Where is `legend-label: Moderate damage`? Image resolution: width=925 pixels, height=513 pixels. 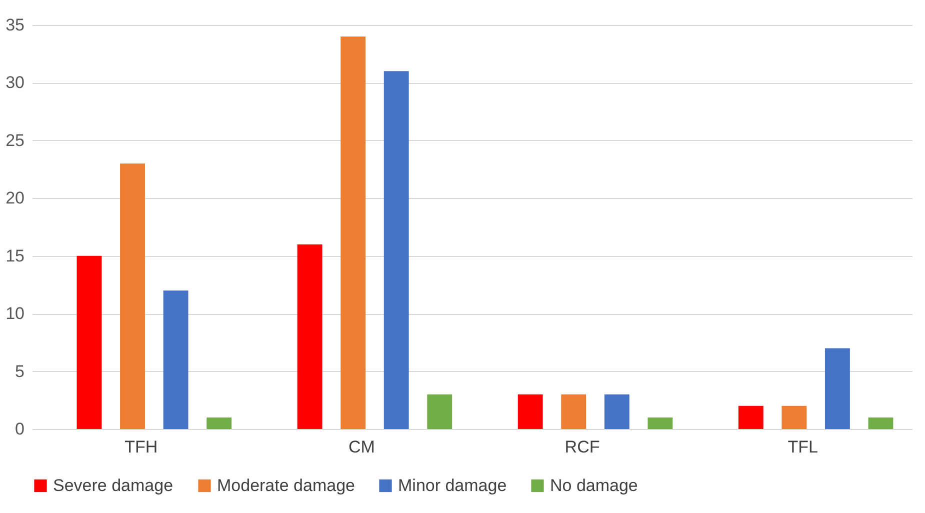
legend-label: Moderate damage is located at coordinates (286, 485).